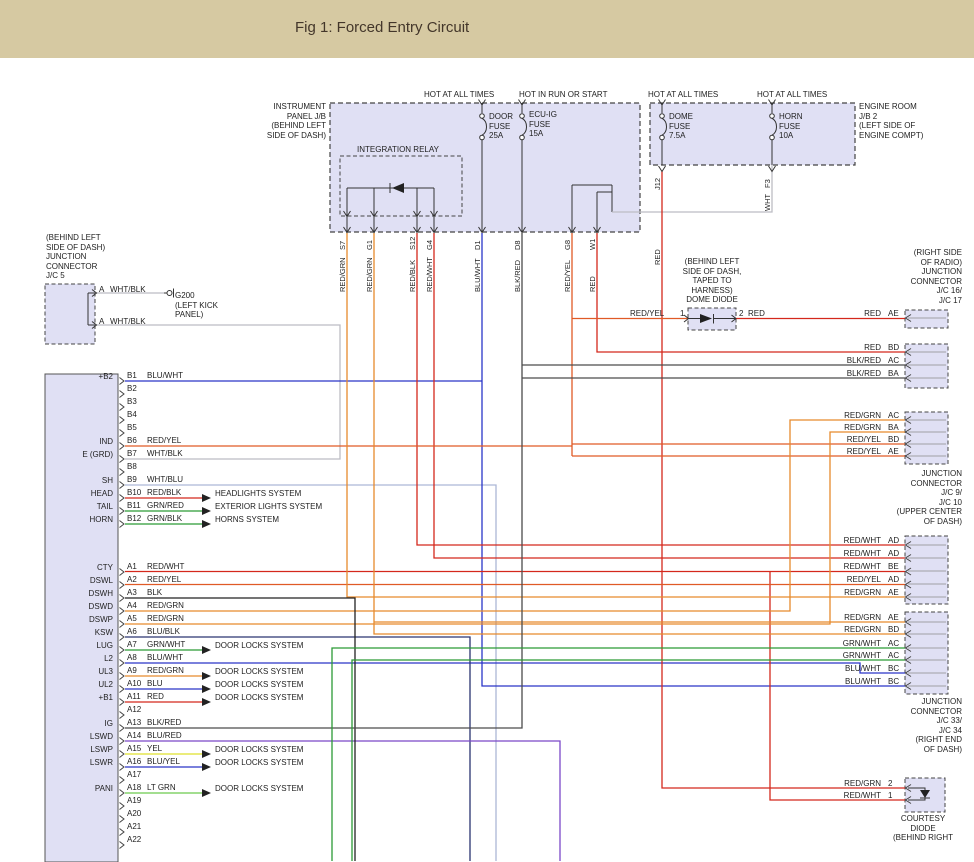 The height and width of the screenshot is (862, 974). What do you see at coordinates (155, 606) in the screenshot?
I see `pin-row: A4 RED/GRN` at bounding box center [155, 606].